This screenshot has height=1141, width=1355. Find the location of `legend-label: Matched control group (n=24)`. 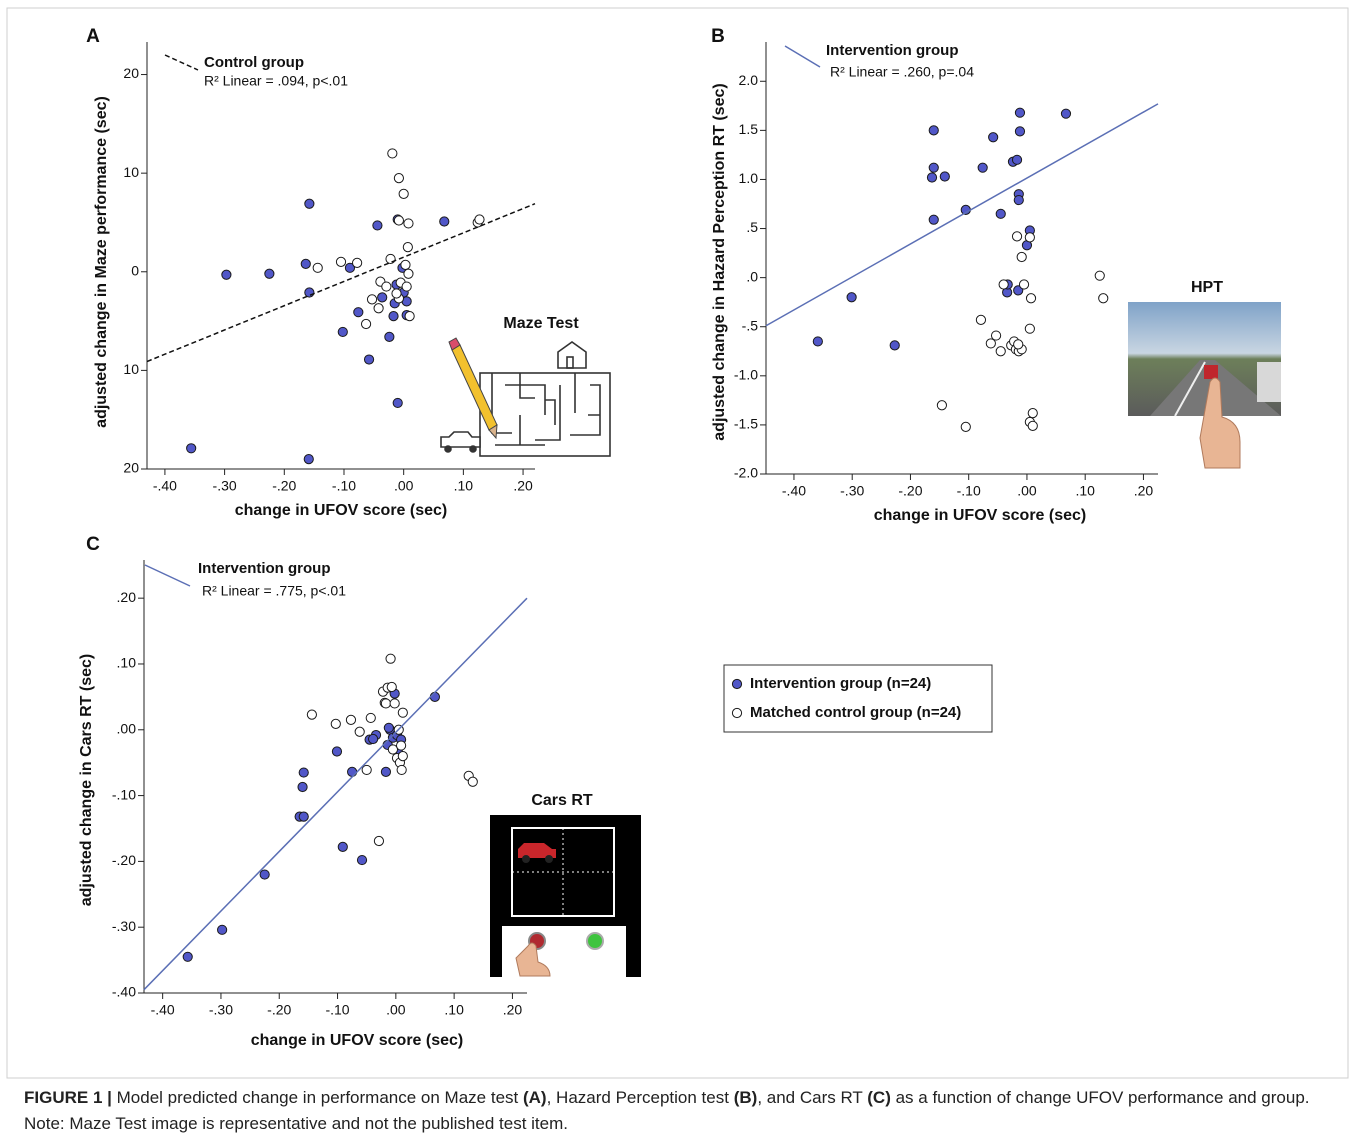

legend-label: Matched control group (n=24) is located at coordinates (855, 712).